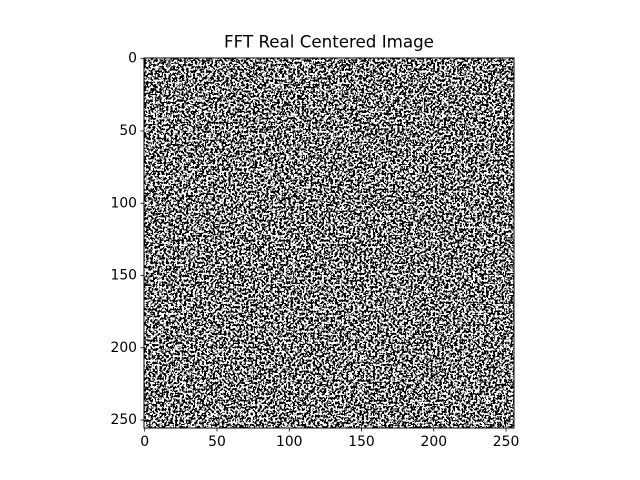 The height and width of the screenshot is (480, 640). What do you see at coordinates (361, 442) in the screenshot?
I see `x-tick-label: 150` at bounding box center [361, 442].